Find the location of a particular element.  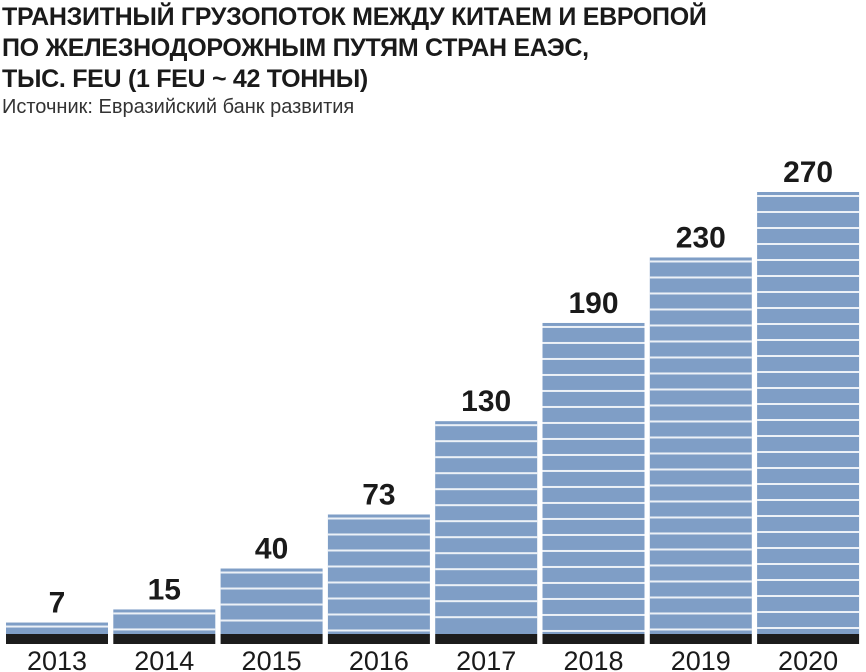

x-tick-label: 2014 is located at coordinates (164, 659).